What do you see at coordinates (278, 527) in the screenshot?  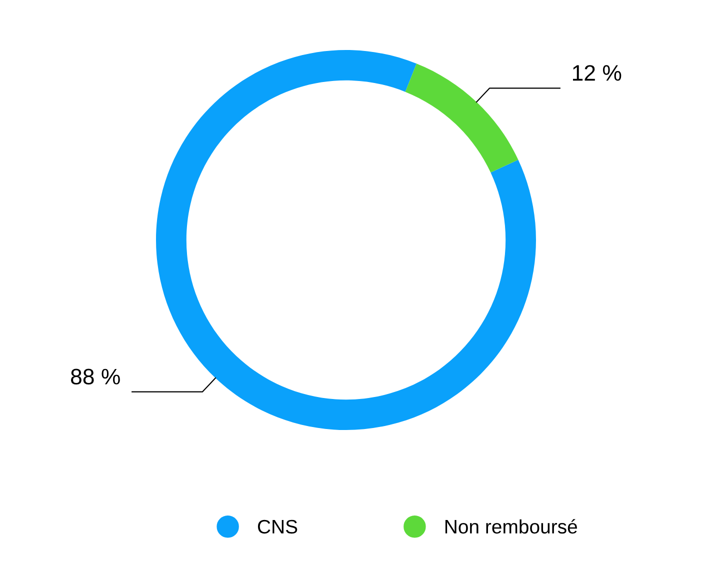 I see `legend-label: CNS` at bounding box center [278, 527].